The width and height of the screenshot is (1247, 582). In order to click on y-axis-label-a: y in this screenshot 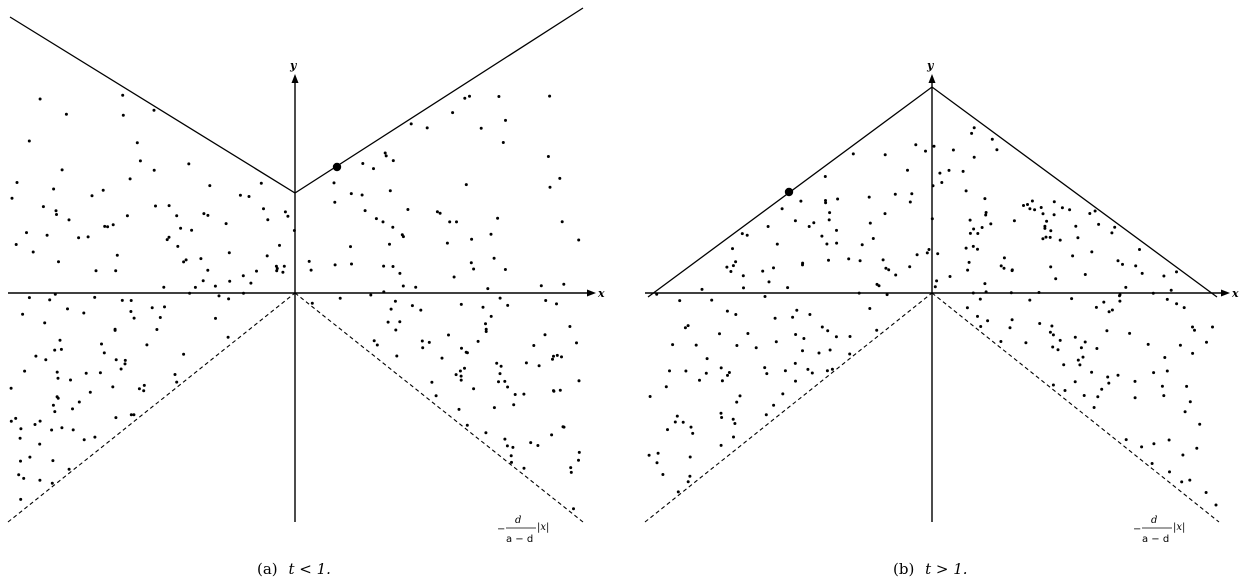, I will do `click(293, 65)`.